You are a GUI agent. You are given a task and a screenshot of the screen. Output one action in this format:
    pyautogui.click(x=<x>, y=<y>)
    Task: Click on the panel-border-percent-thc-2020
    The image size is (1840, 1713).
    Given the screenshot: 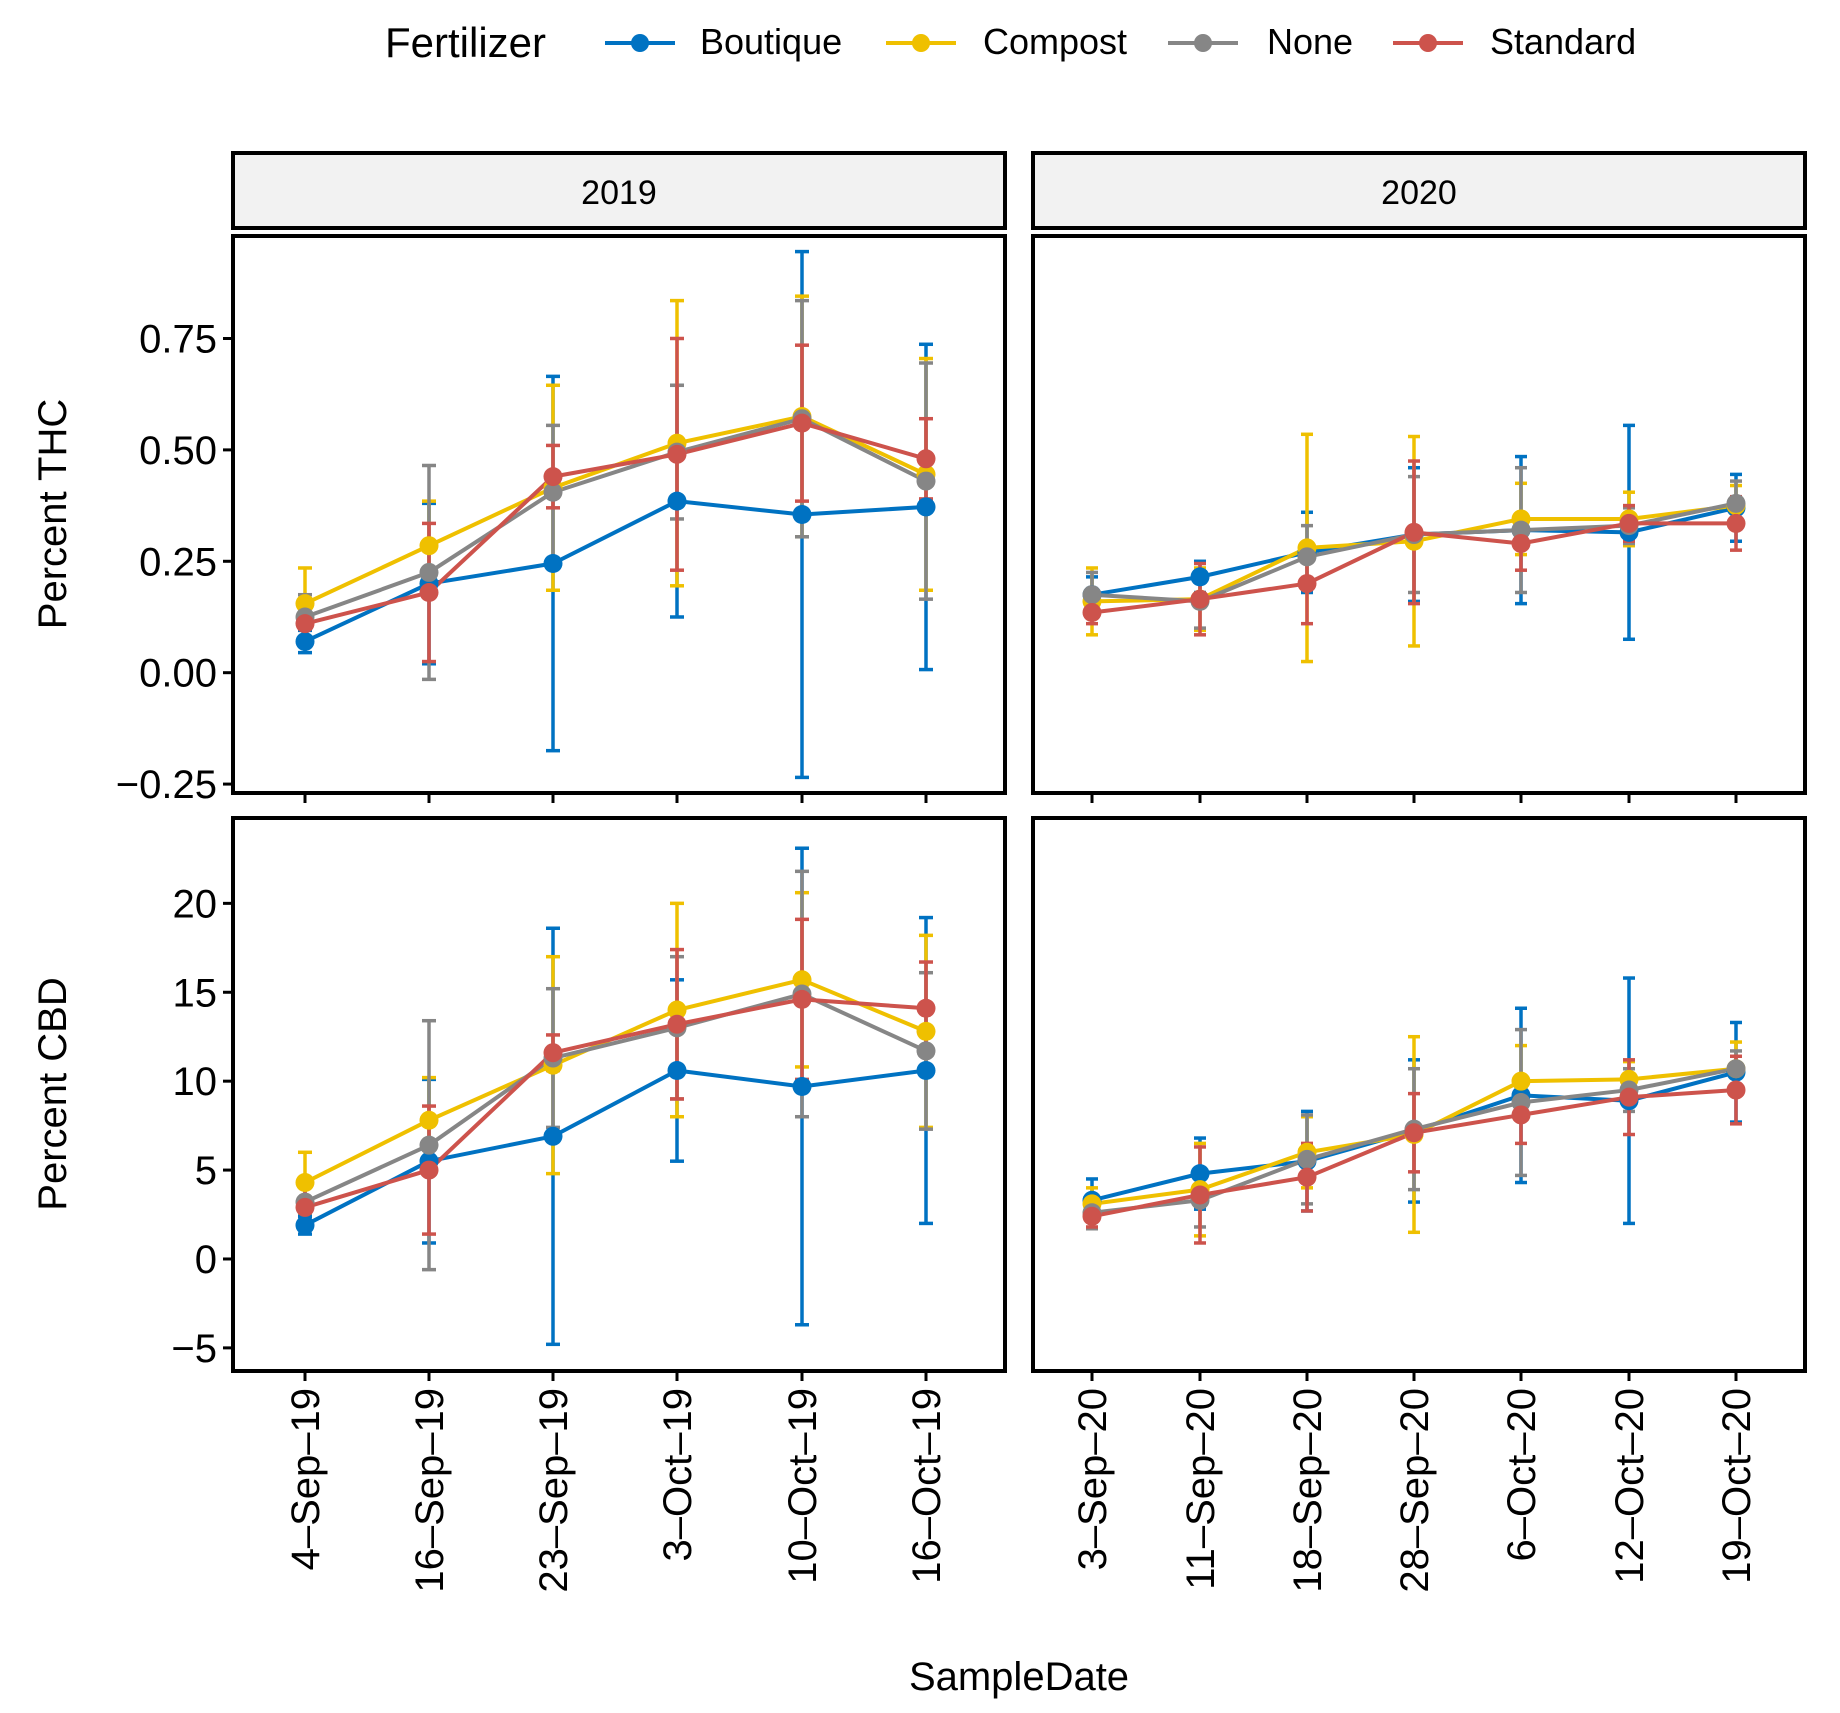 What is the action you would take?
    pyautogui.click(x=1419, y=514)
    